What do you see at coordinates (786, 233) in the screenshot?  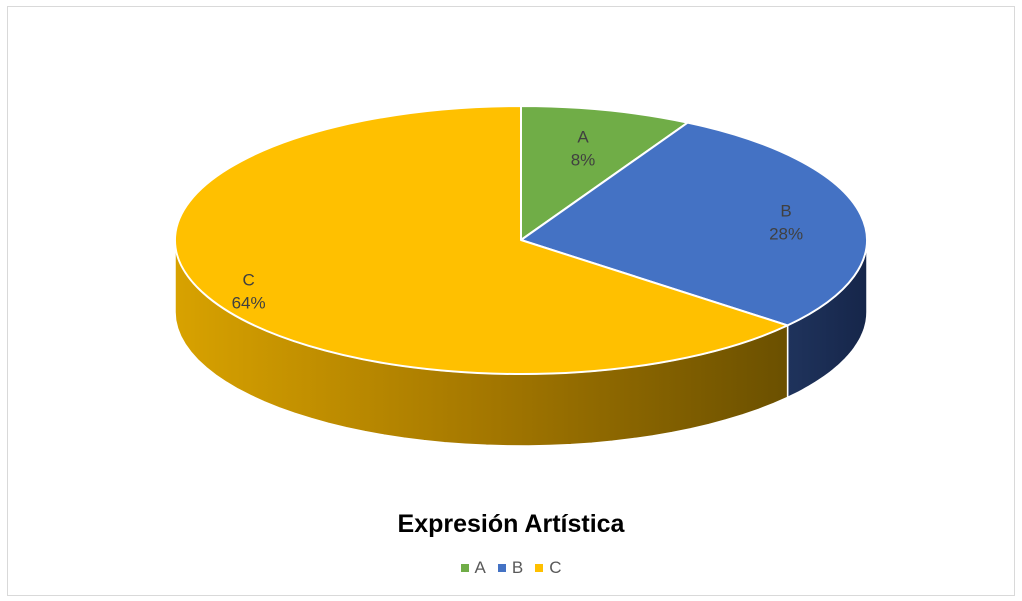 I see `data-label-value-b: 28%` at bounding box center [786, 233].